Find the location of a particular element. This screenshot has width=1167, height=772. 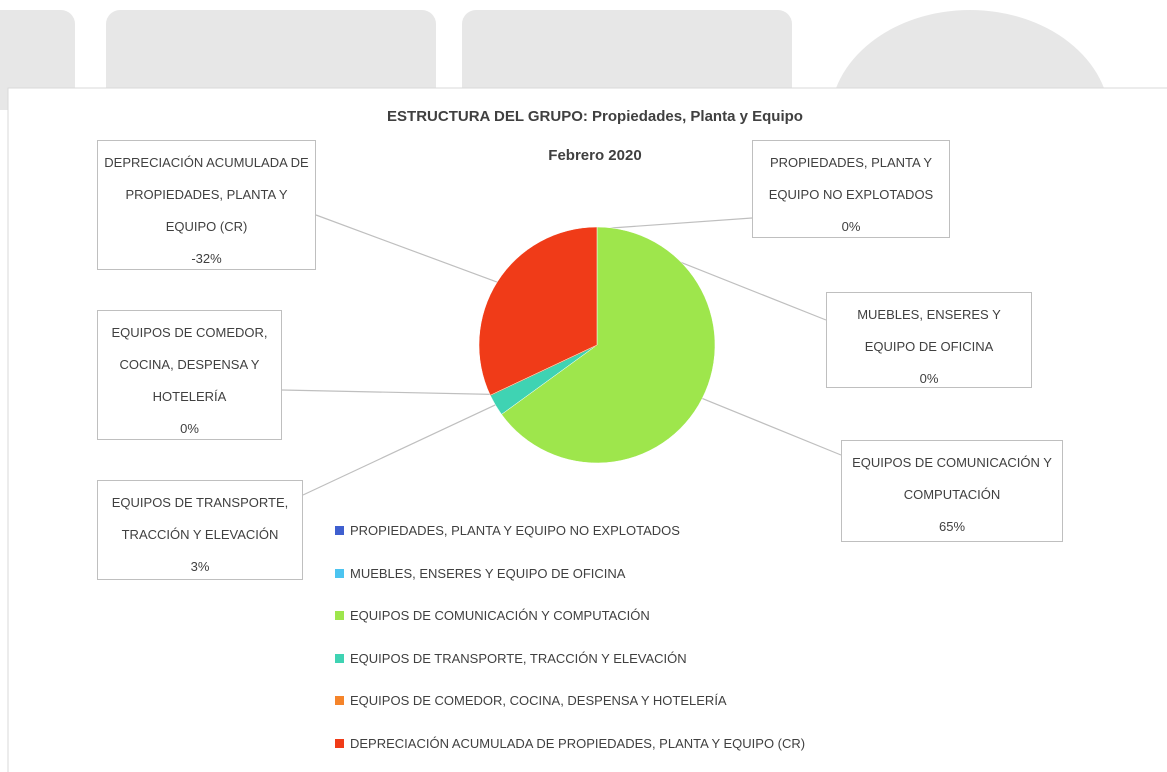

chart-subtitle: Febrero 2020 is located at coordinates (595, 155).